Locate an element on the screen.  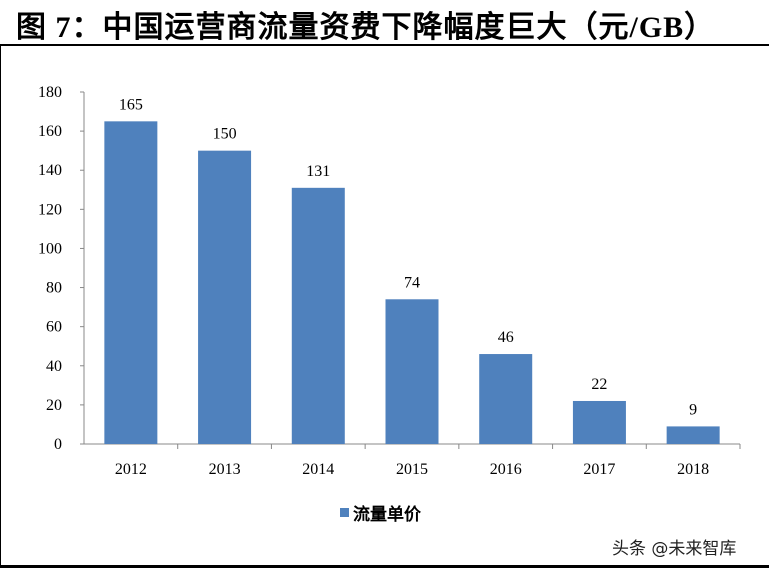
x-tick-label: 2017 is located at coordinates (599, 469).